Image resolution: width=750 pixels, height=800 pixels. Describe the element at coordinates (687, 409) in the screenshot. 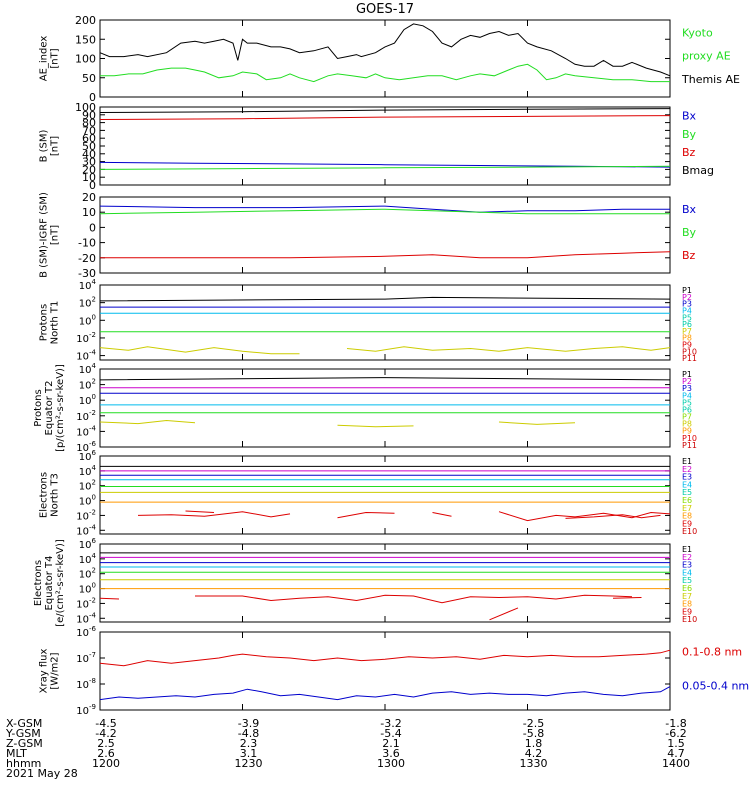

I see `panel-5-legend-label: P6` at that location.